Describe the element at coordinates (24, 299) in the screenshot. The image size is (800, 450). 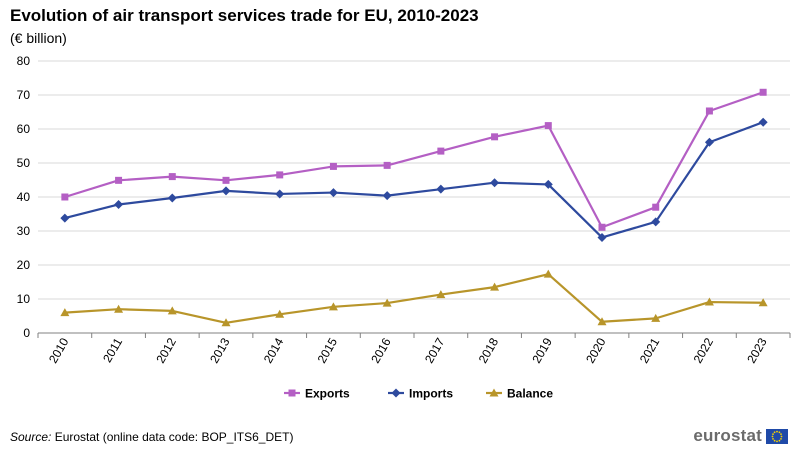
I see `y-tick-label: 10` at that location.